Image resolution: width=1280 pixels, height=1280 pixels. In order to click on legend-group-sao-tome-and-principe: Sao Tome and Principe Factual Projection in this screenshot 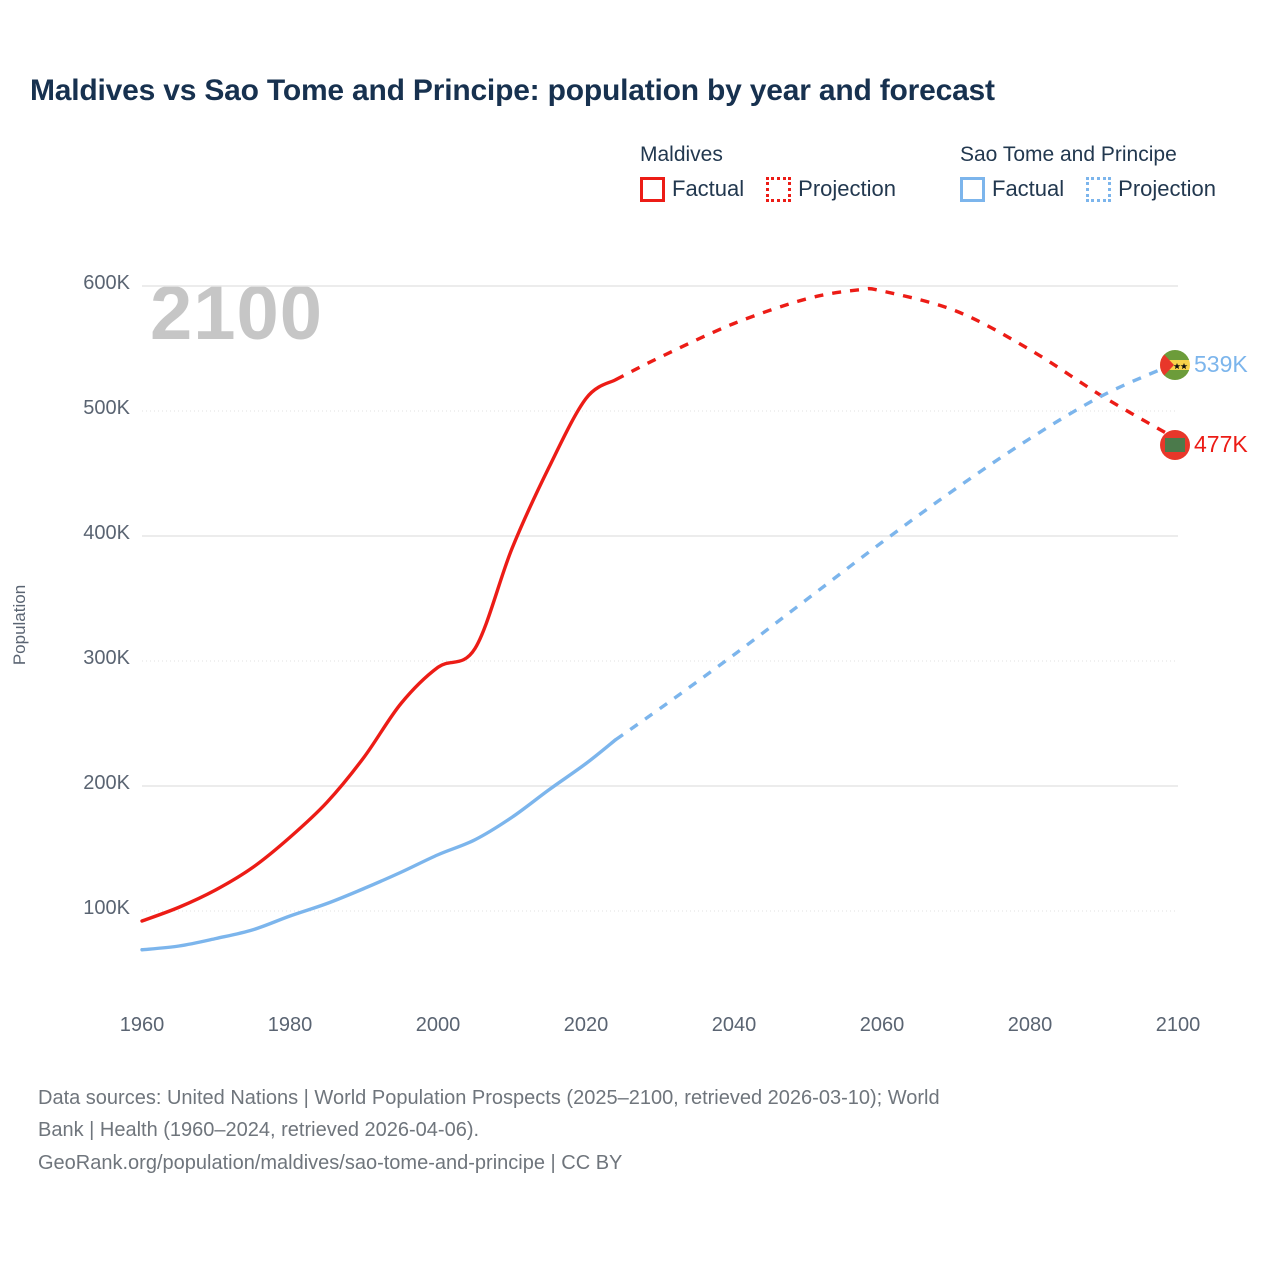, I will do `click(1105, 172)`.